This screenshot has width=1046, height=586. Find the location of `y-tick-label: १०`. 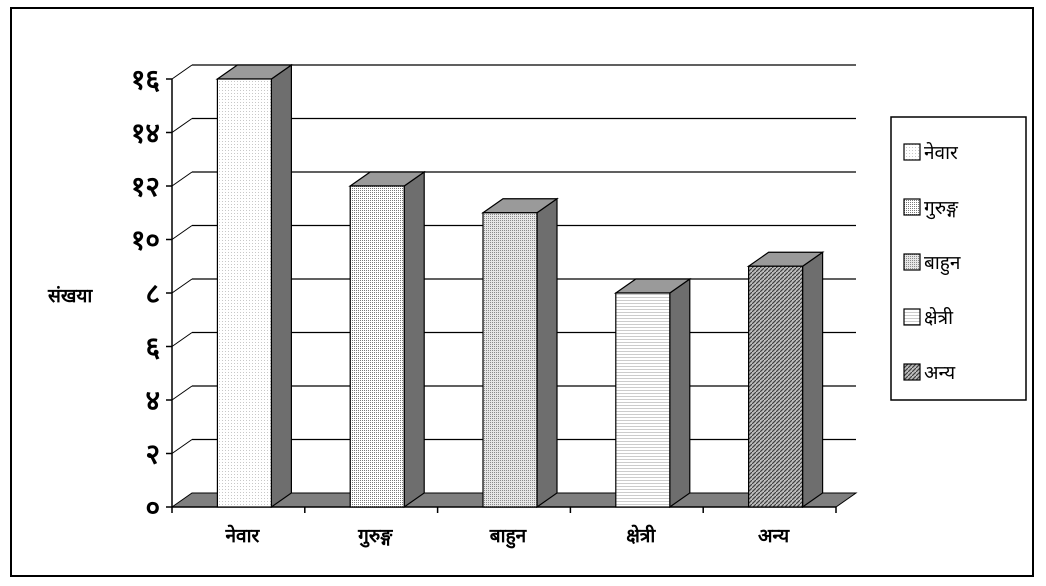

y-tick-label: १० is located at coordinates (145, 240).